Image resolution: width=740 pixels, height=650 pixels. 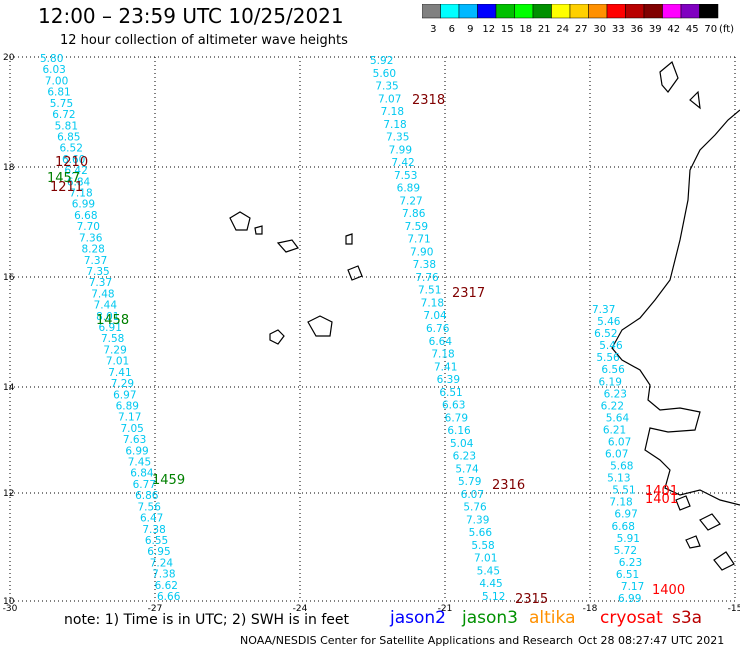 I want to click on wave-height-value: 5.91, so click(x=628, y=539).